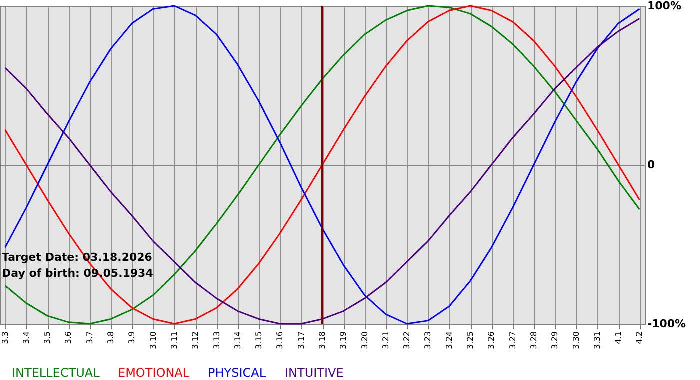 This screenshot has width=700, height=380. I want to click on x-tick-label: 3.17, so click(301, 341).